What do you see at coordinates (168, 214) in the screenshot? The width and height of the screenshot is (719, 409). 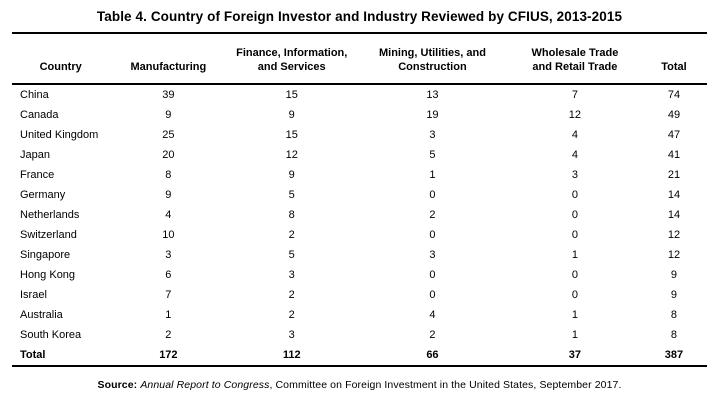 I see `manufacturing-value-cell: 4` at bounding box center [168, 214].